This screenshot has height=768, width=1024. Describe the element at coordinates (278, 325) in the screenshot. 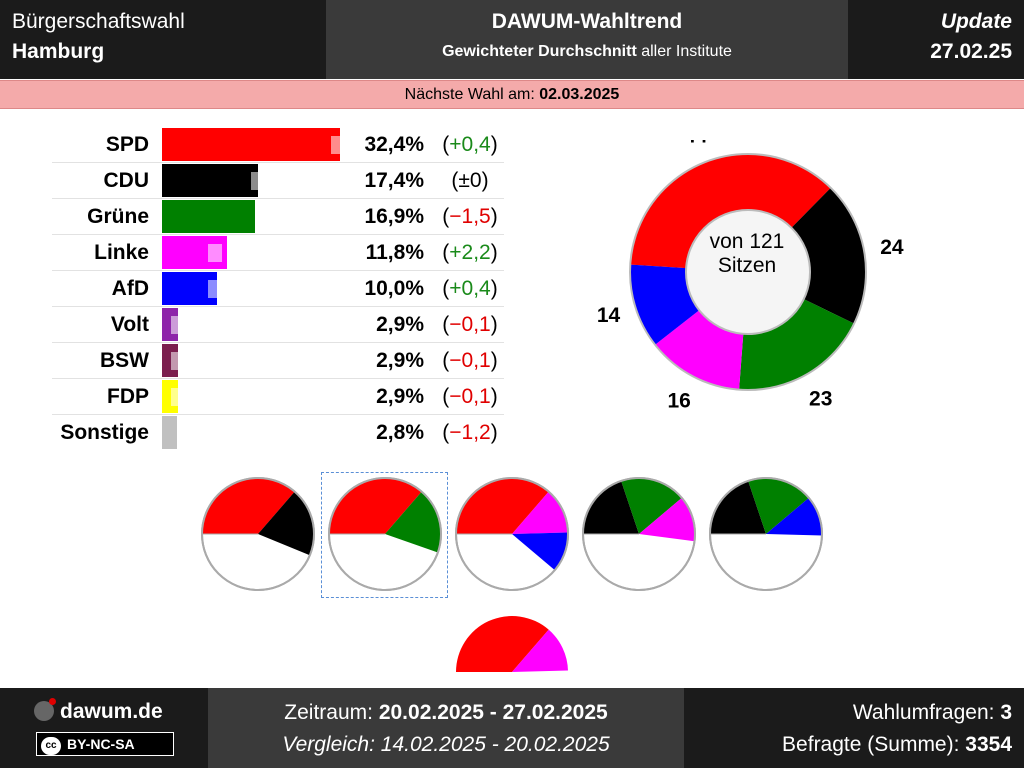

I see `bar-row-volt: Volt 2,9% (−0,1)` at that location.